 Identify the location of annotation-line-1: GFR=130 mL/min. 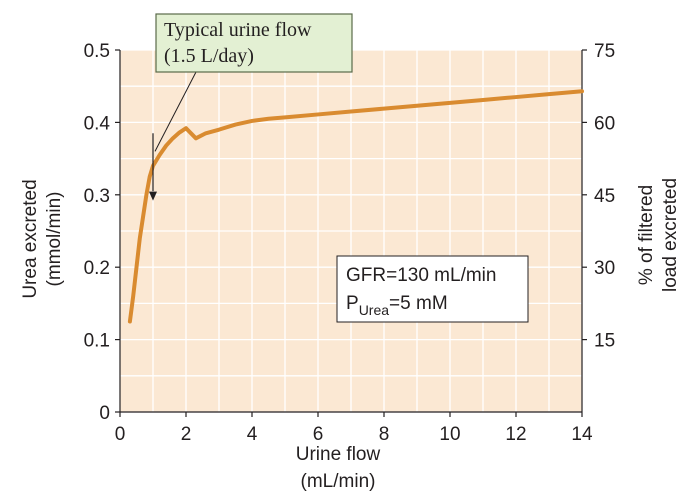
(421, 275).